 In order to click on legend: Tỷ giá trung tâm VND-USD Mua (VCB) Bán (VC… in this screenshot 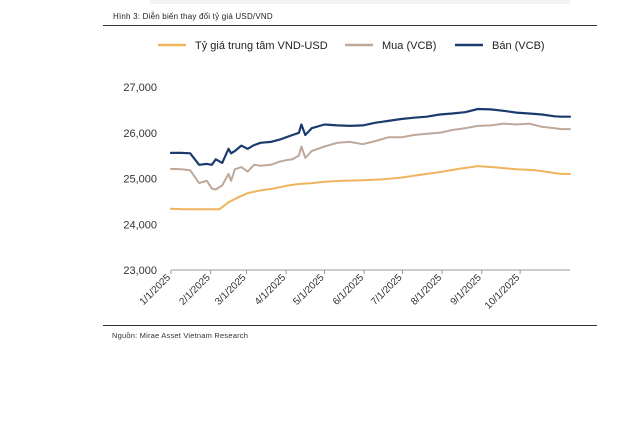, I will do `click(351, 46)`.